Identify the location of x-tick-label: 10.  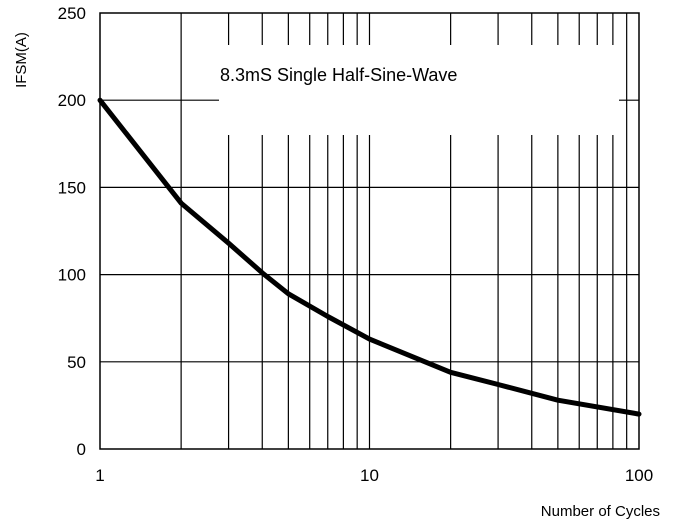
(369, 475).